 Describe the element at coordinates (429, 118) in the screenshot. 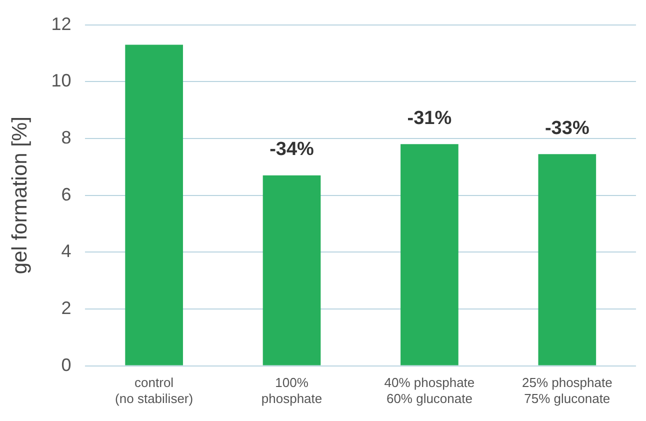

I see `annotation: -31%` at that location.